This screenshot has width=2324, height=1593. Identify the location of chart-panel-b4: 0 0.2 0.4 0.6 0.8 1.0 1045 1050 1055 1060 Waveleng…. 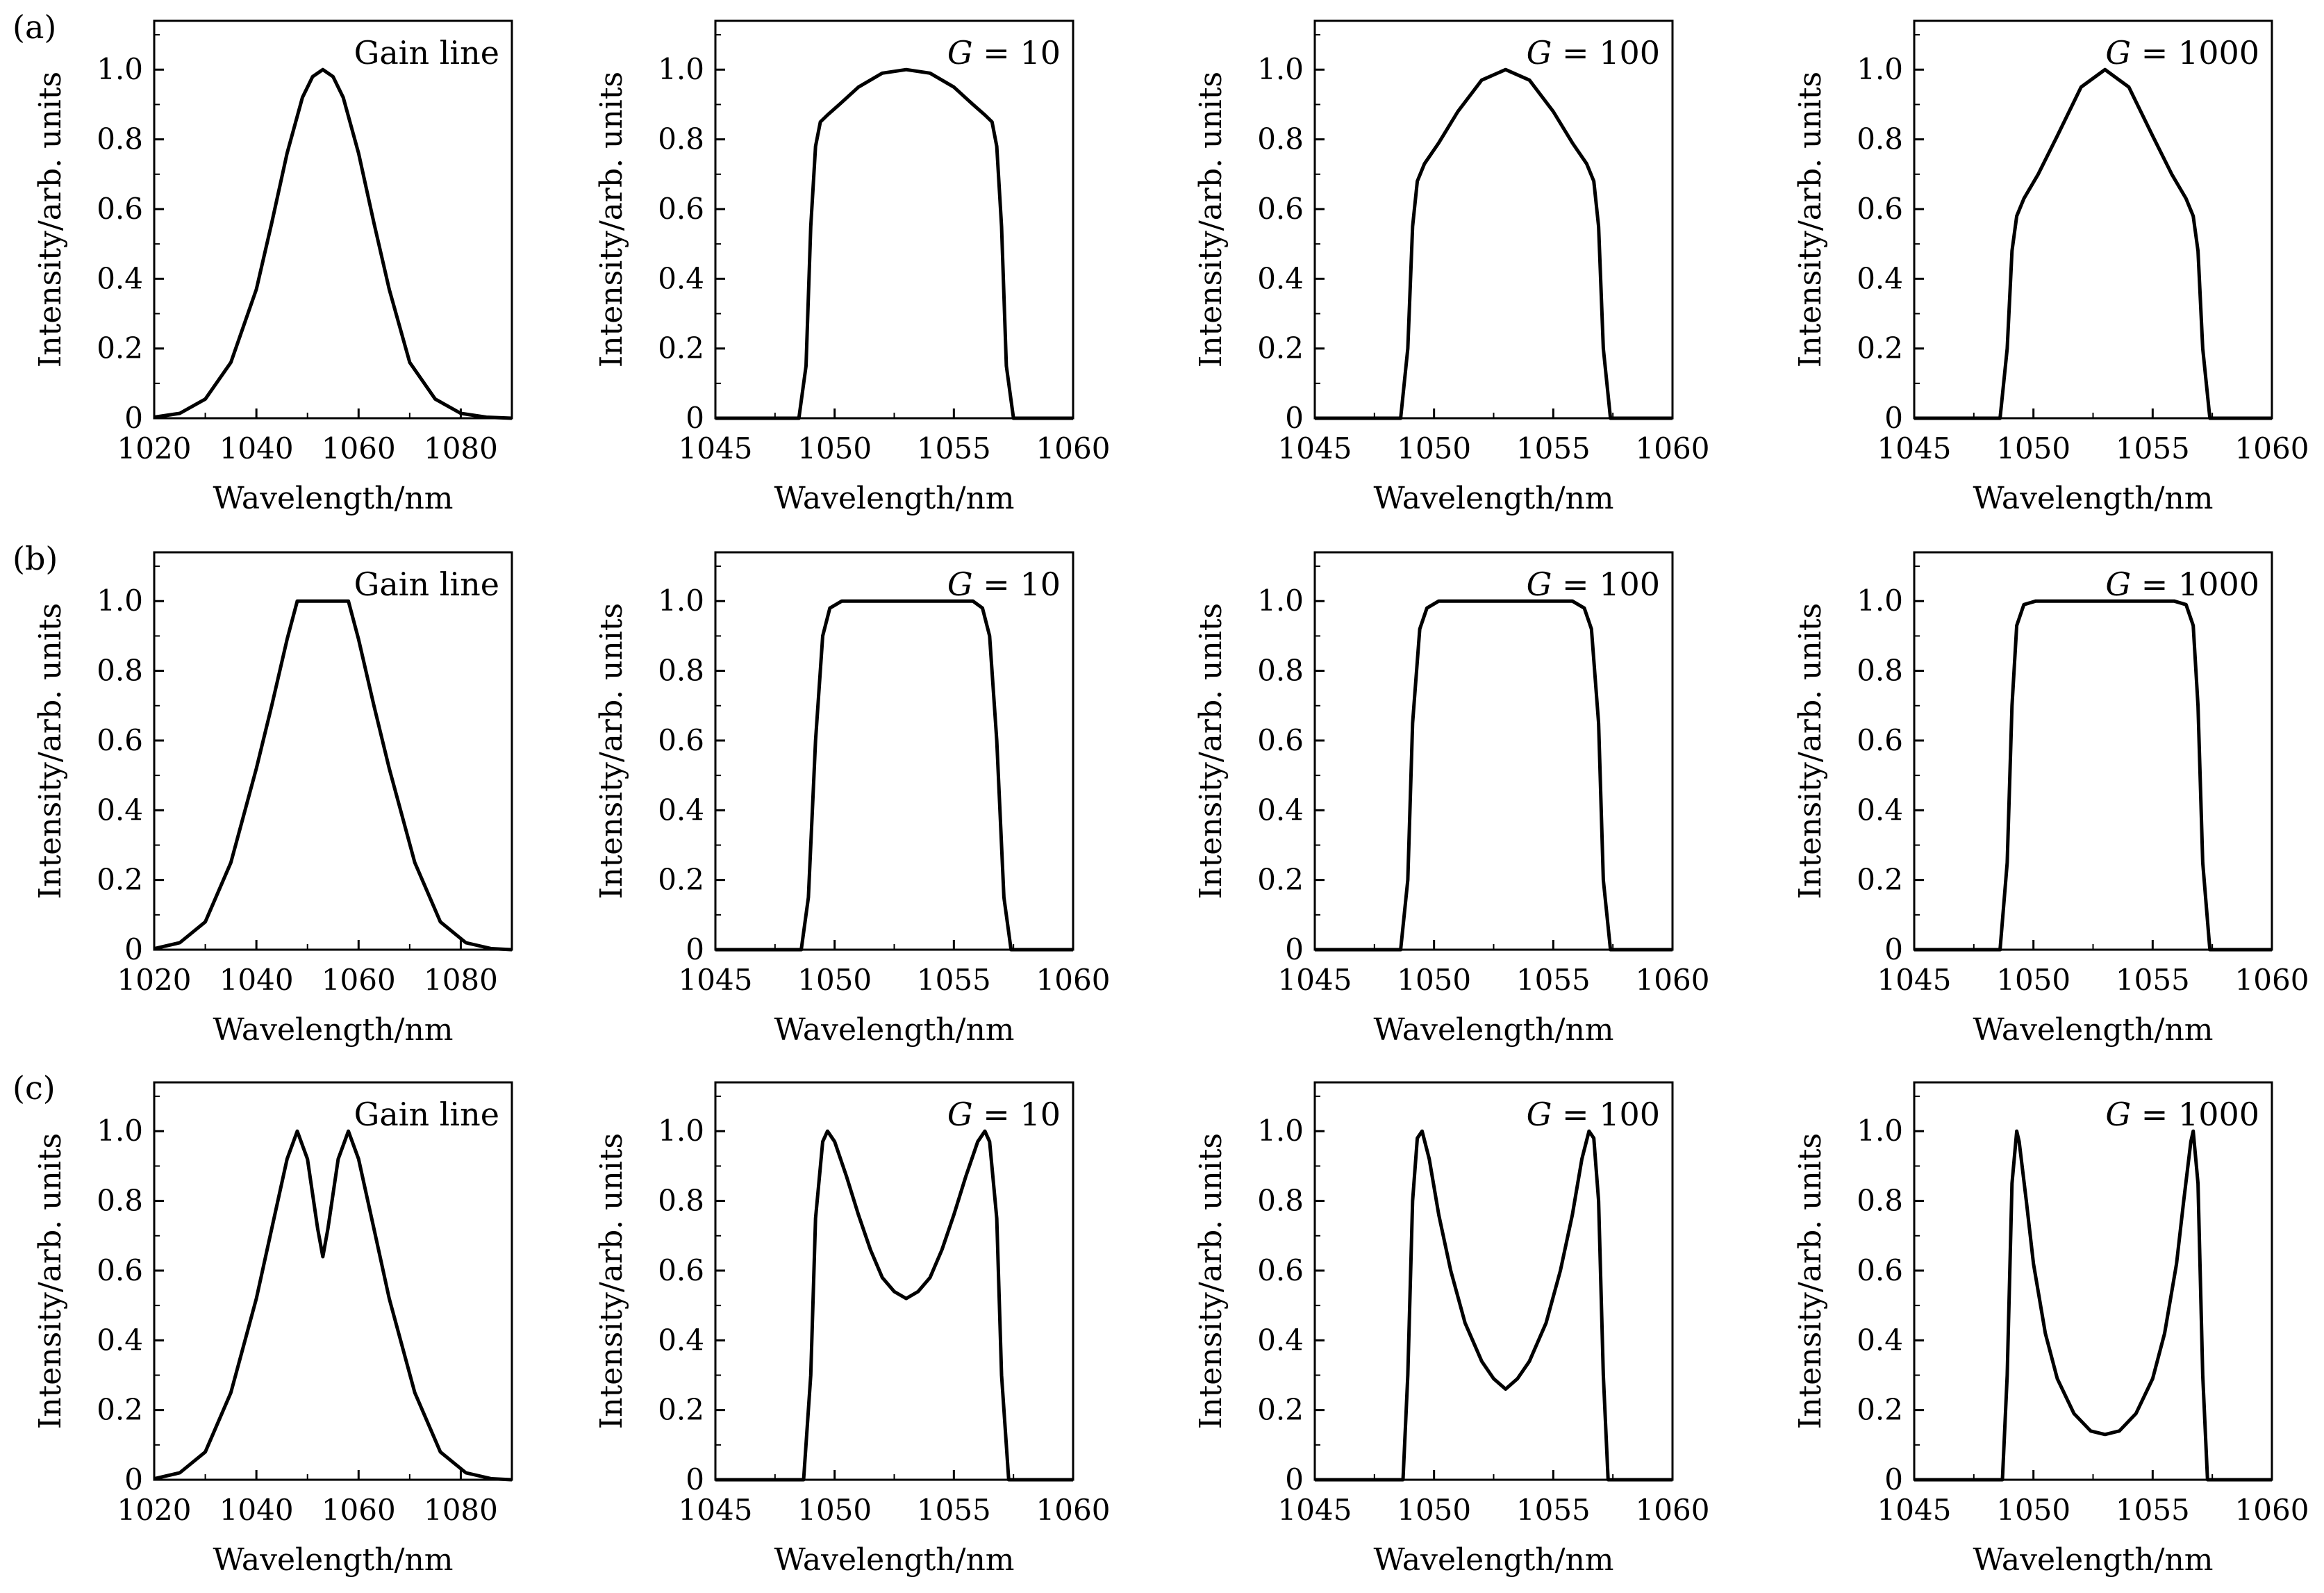
(2051, 799).